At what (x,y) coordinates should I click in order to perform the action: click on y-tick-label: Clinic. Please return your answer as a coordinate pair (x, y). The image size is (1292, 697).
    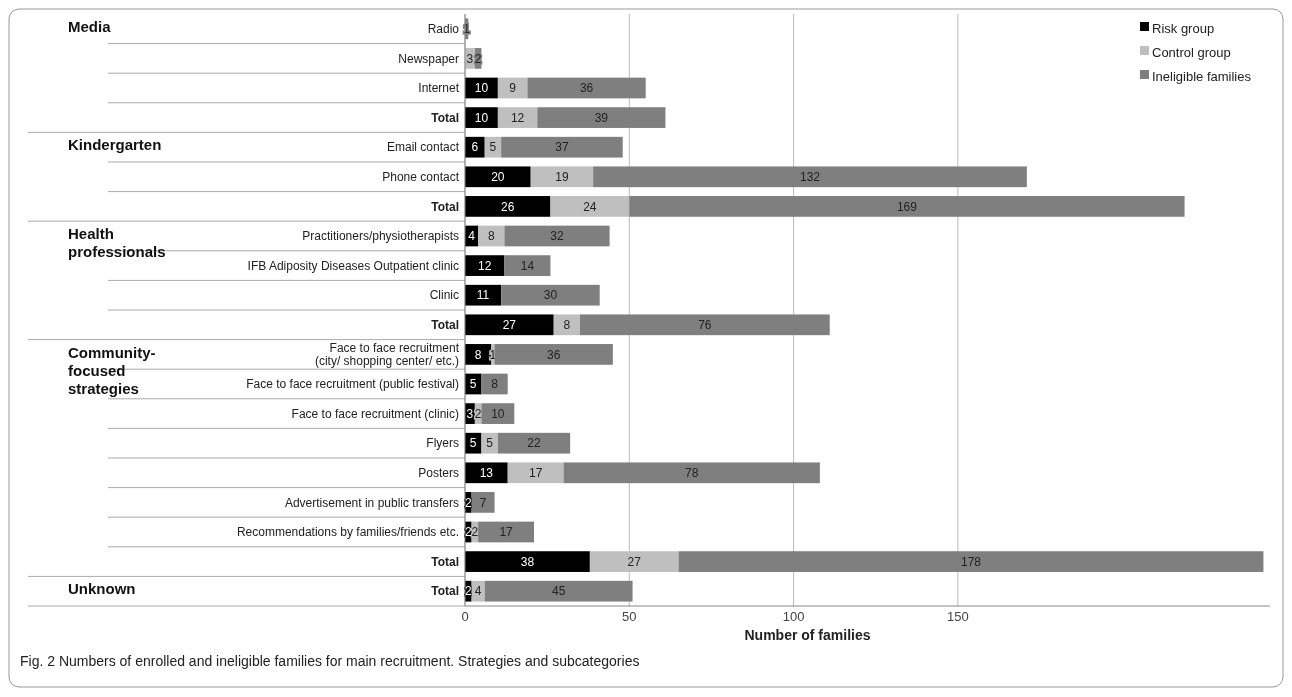
    Looking at the image, I should click on (444, 295).